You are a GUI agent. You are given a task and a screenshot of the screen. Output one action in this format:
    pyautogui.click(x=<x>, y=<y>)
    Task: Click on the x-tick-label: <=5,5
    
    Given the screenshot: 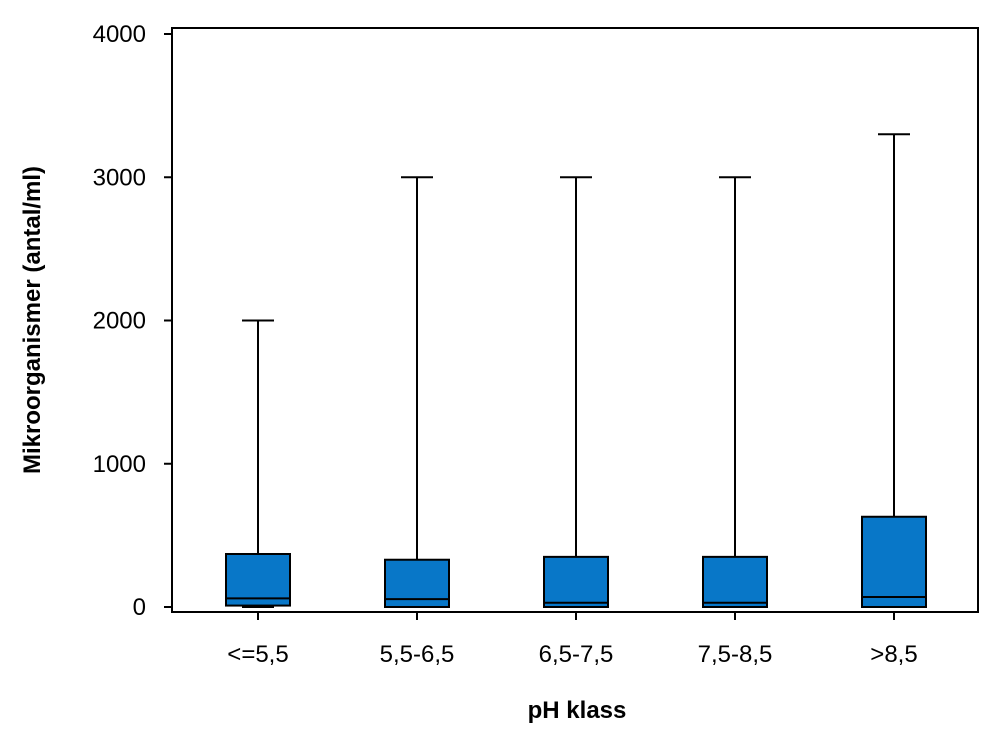 What is the action you would take?
    pyautogui.click(x=257, y=654)
    